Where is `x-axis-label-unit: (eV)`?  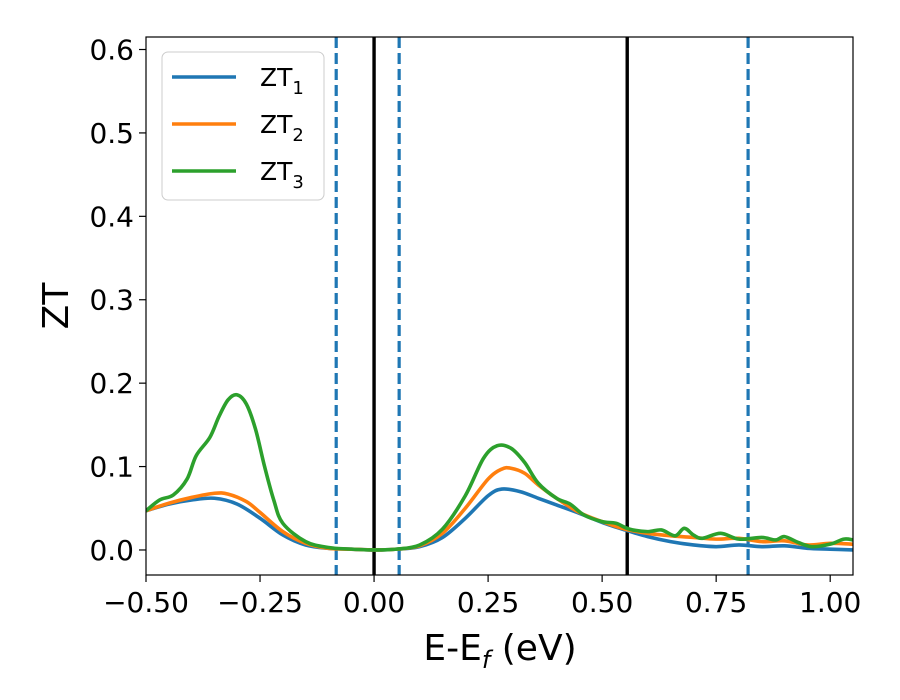 x-axis-label-unit: (eV) is located at coordinates (533, 648).